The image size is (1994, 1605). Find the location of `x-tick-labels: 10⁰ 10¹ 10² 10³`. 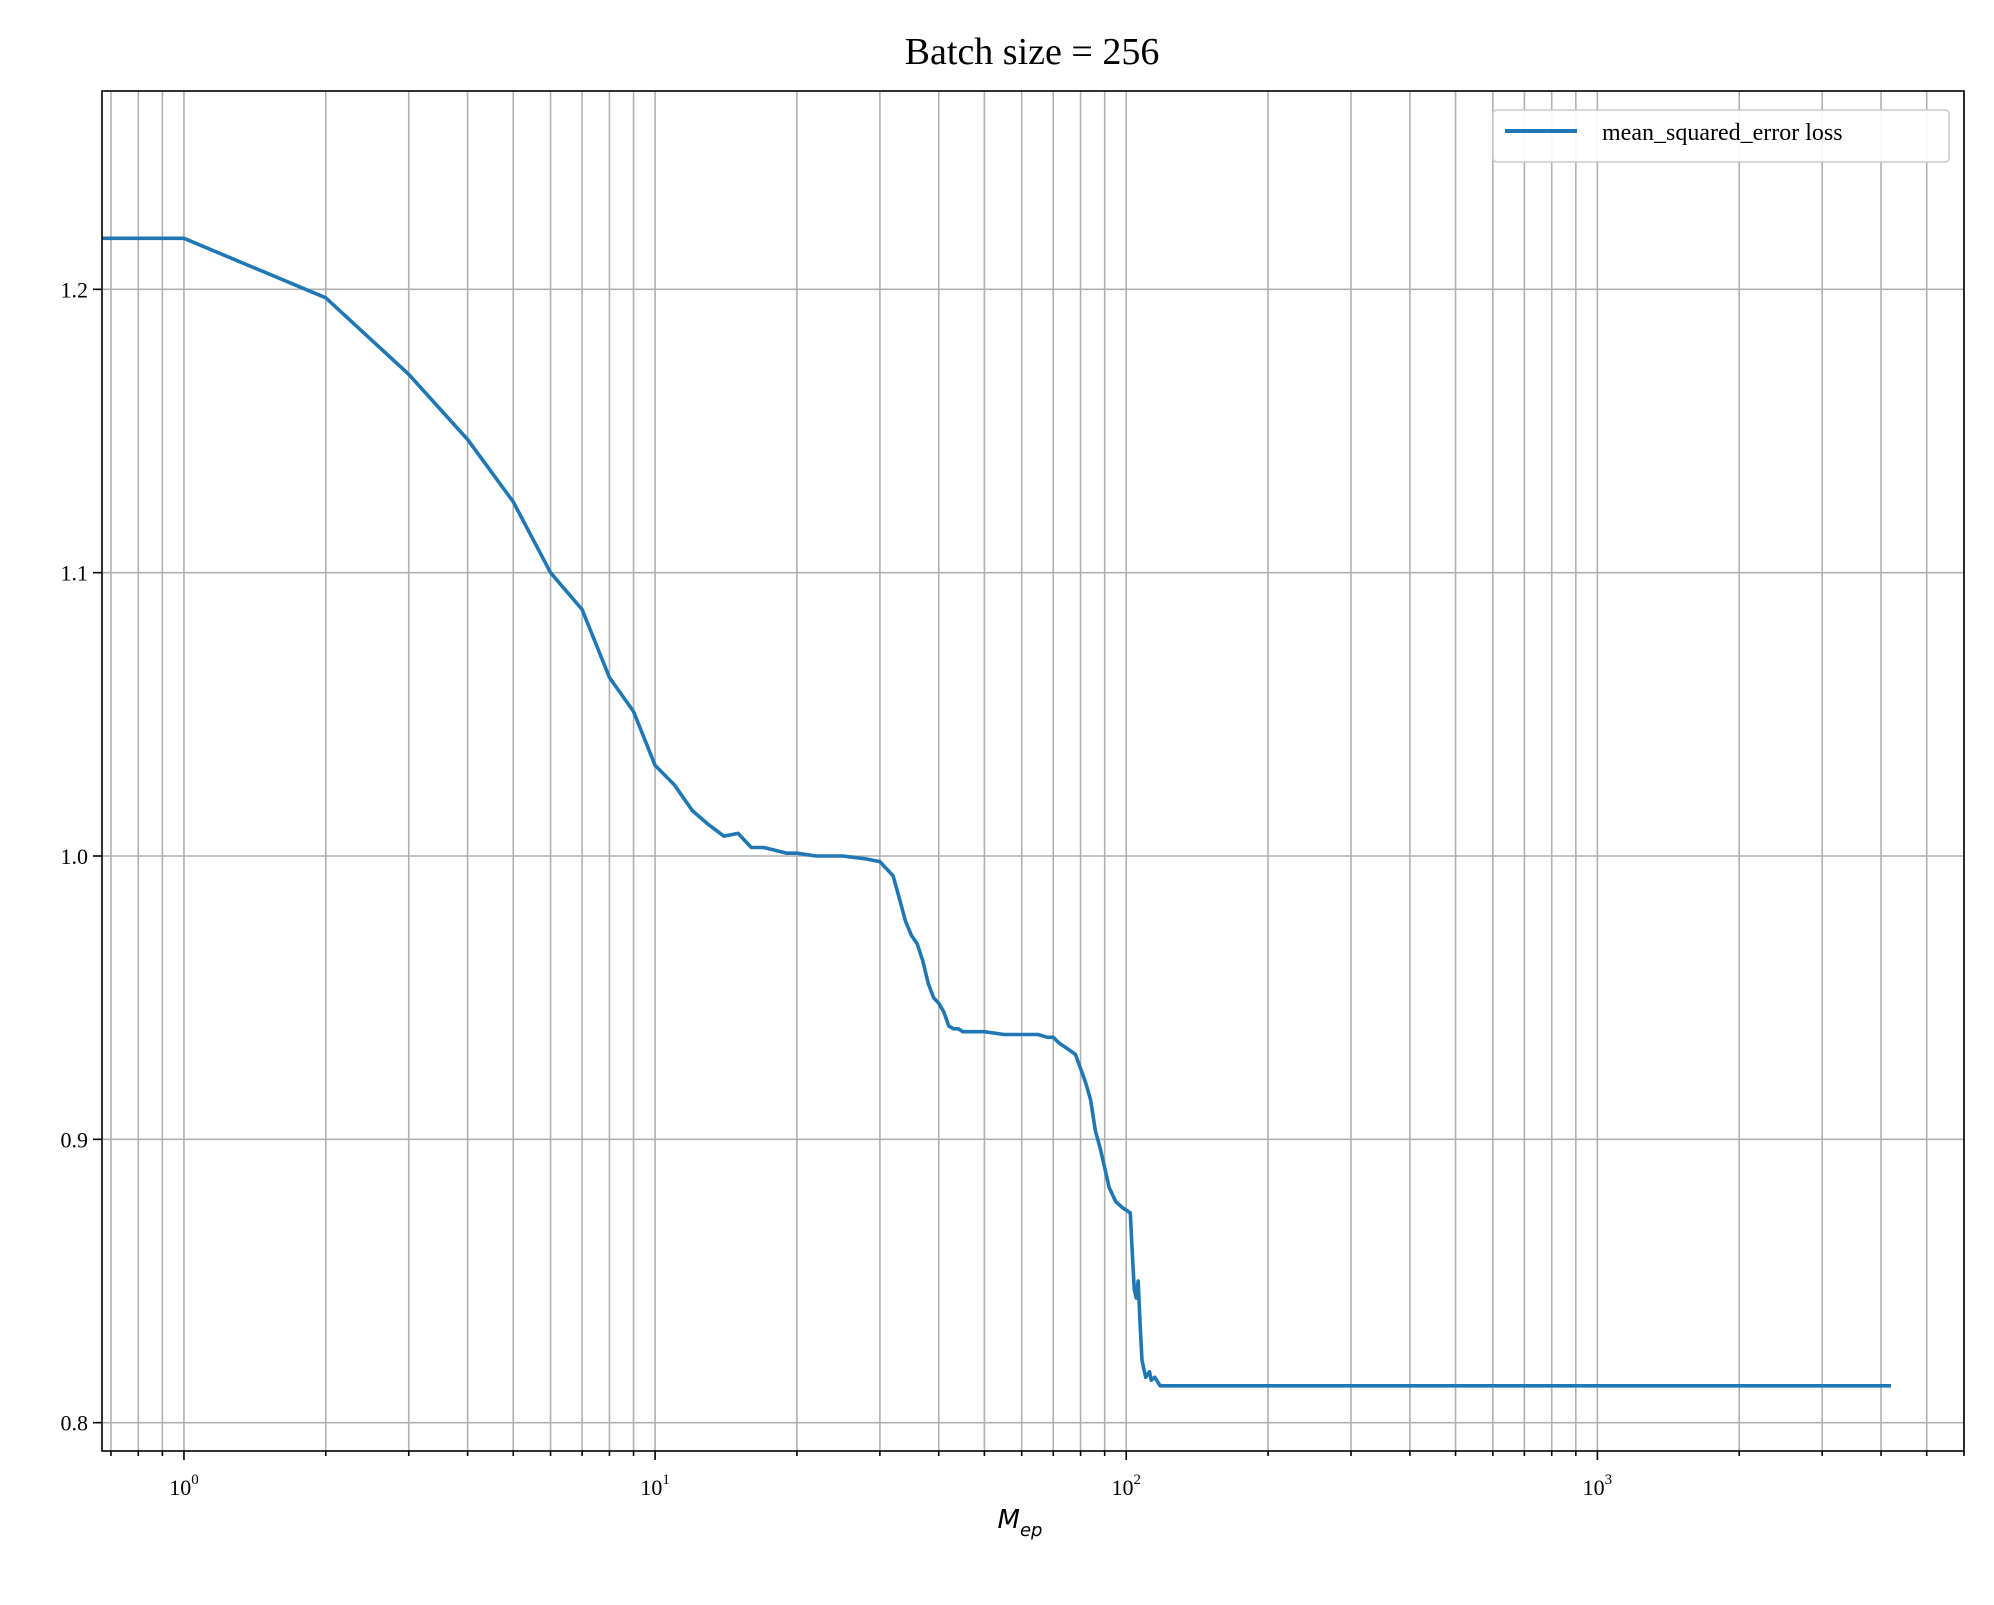

x-tick-labels: 10⁰ 10¹ 10² 10³ is located at coordinates (890, 1486).